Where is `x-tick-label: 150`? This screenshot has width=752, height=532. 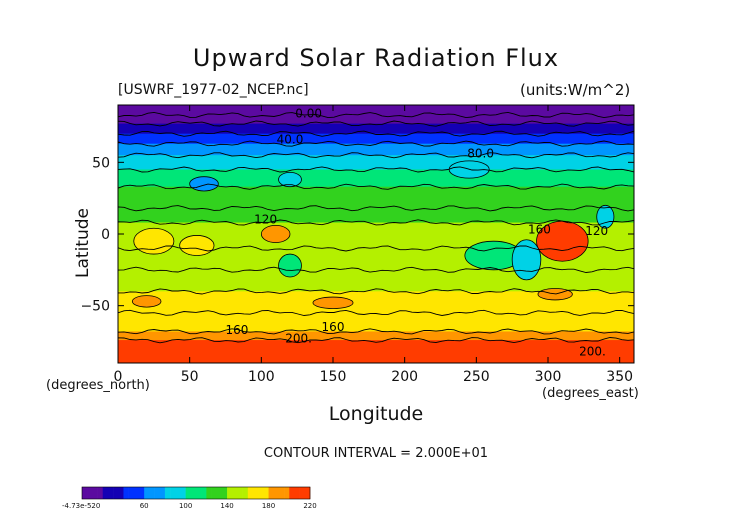
x-tick-label: 150 is located at coordinates (333, 377).